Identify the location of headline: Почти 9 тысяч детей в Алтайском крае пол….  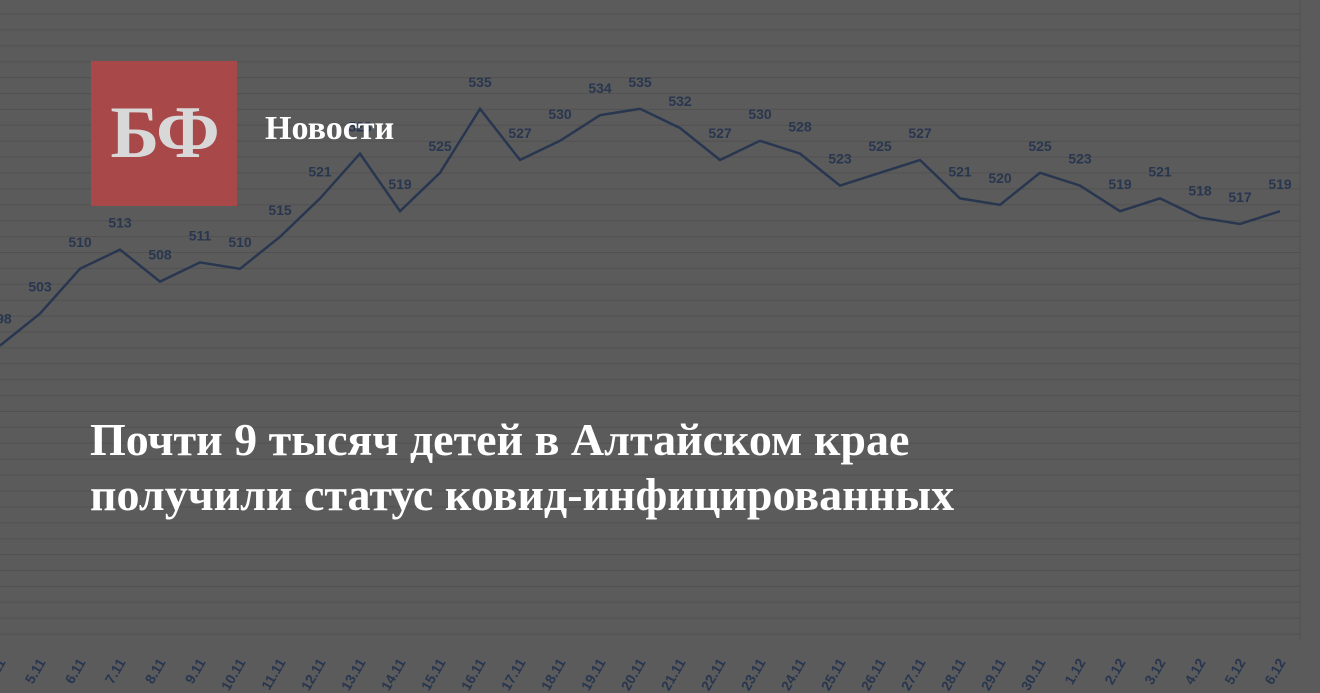
(522, 467).